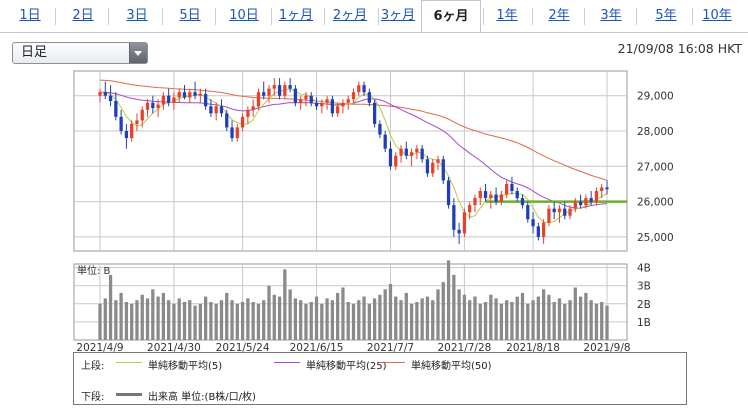 The height and width of the screenshot is (409, 748). Describe the element at coordinates (644, 323) in the screenshot. I see `volume-tick-label: 1B` at that location.